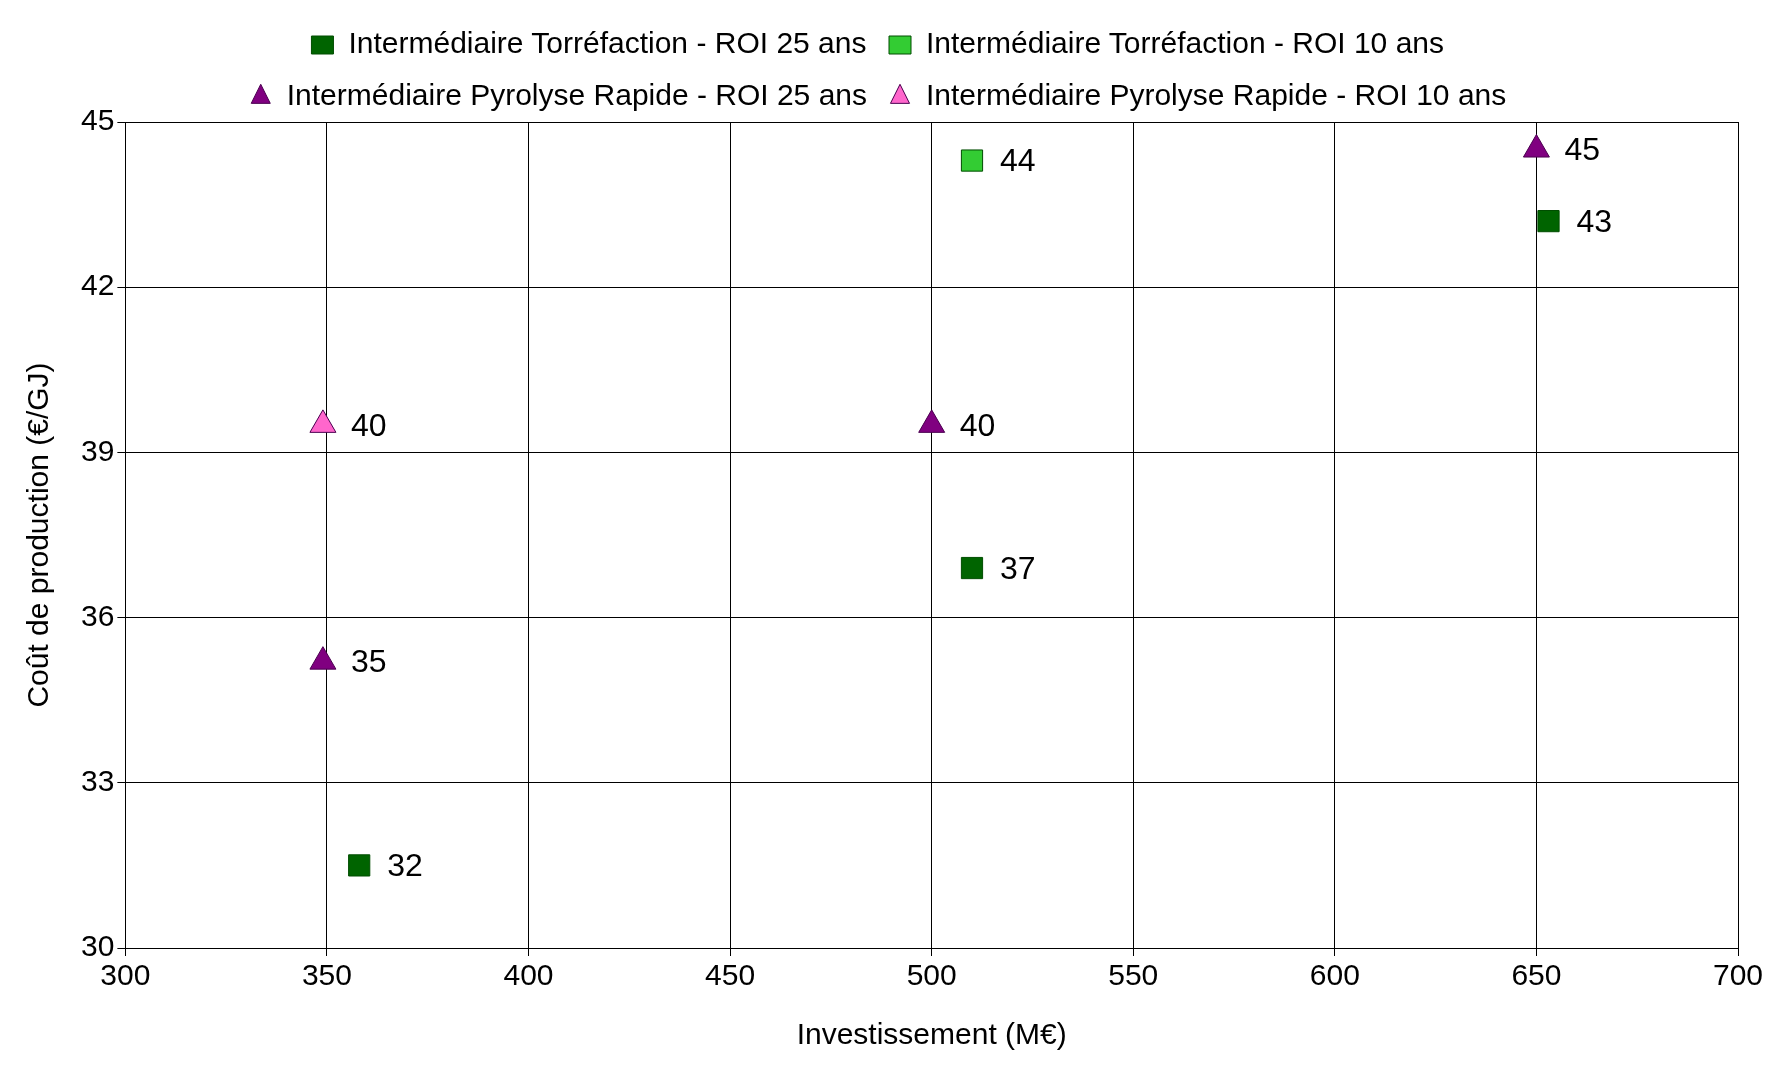  Describe the element at coordinates (97, 285) in the screenshot. I see `y-tick-label: 42` at that location.